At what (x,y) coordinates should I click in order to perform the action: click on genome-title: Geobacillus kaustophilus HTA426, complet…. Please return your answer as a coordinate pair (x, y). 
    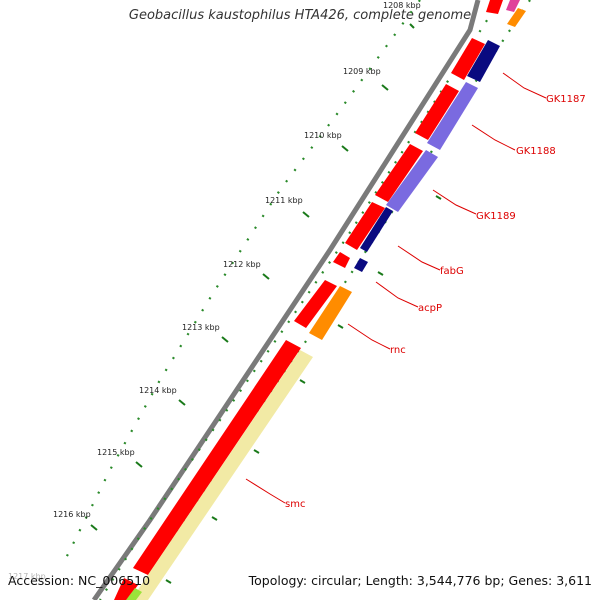
    Looking at the image, I should click on (300, 15).